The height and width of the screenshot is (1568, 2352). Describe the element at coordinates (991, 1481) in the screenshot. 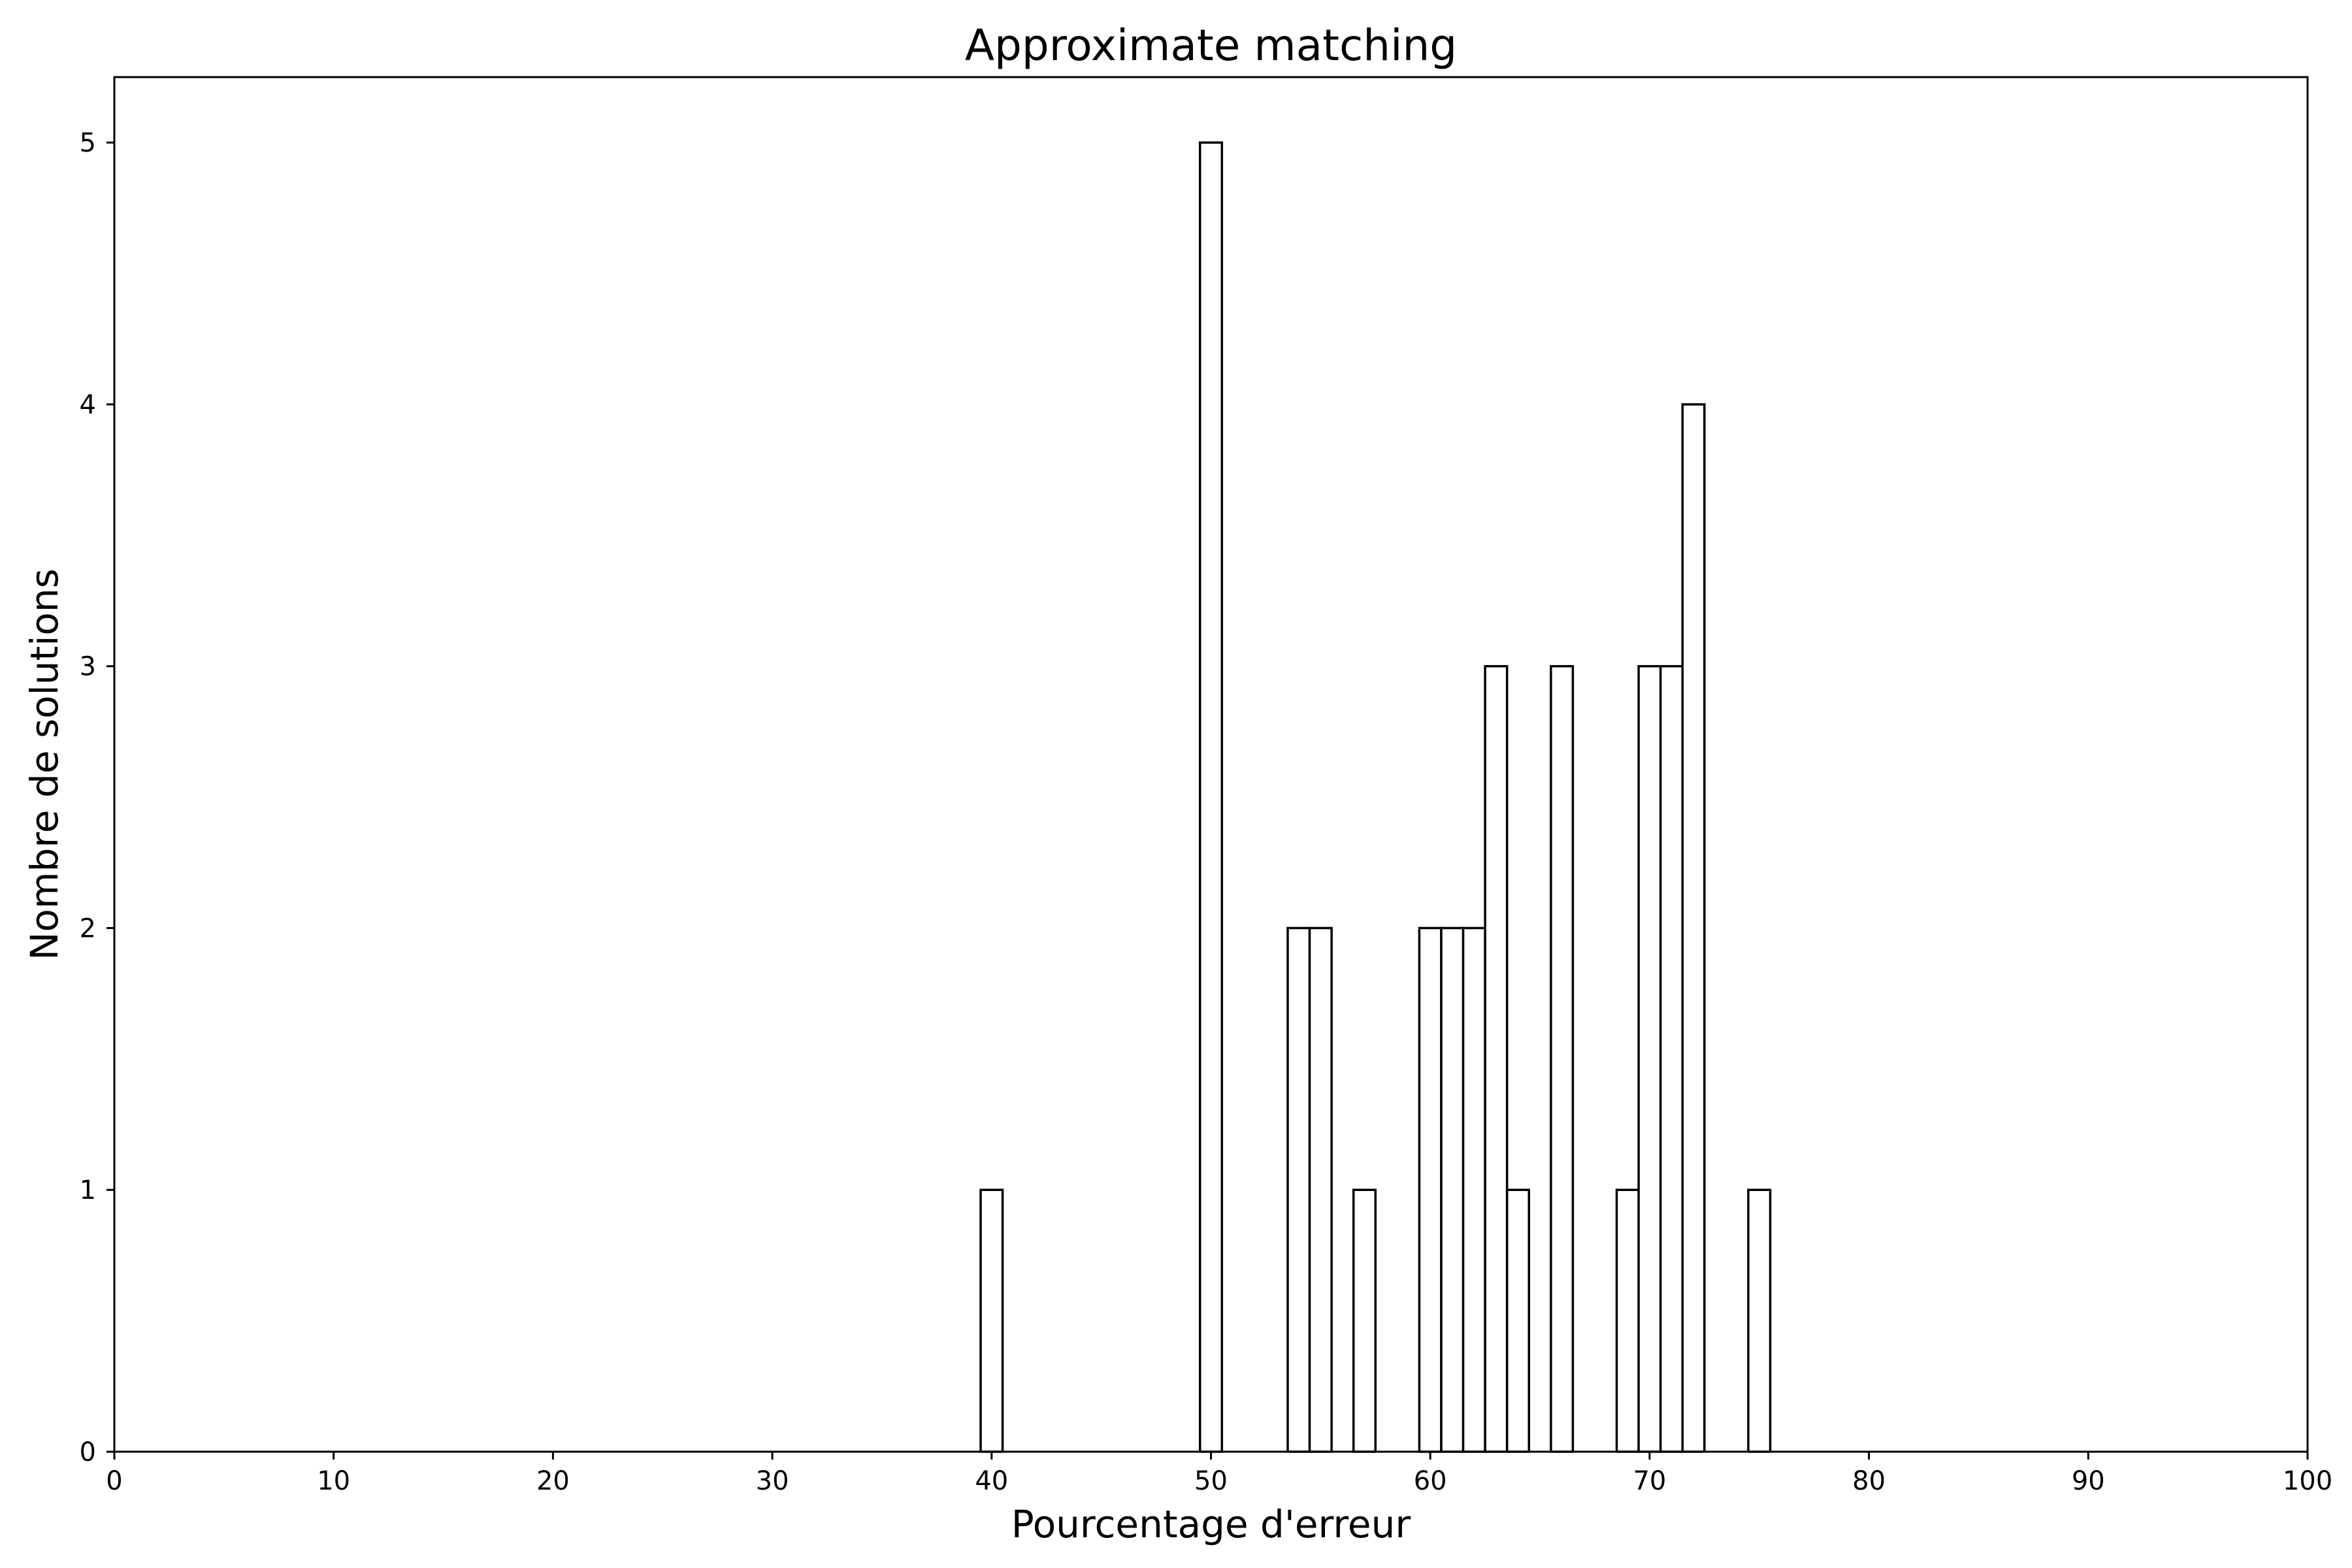

I see `x-tick-label: 40` at that location.